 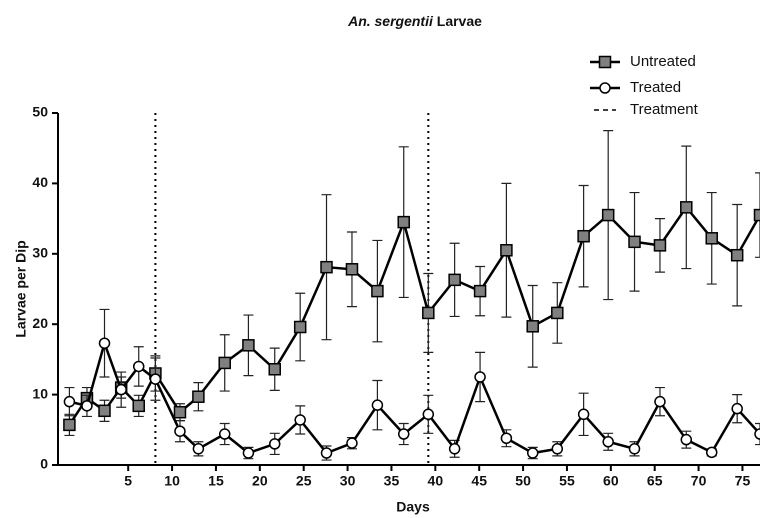 I want to click on x-tick-label: 40, so click(x=436, y=481).